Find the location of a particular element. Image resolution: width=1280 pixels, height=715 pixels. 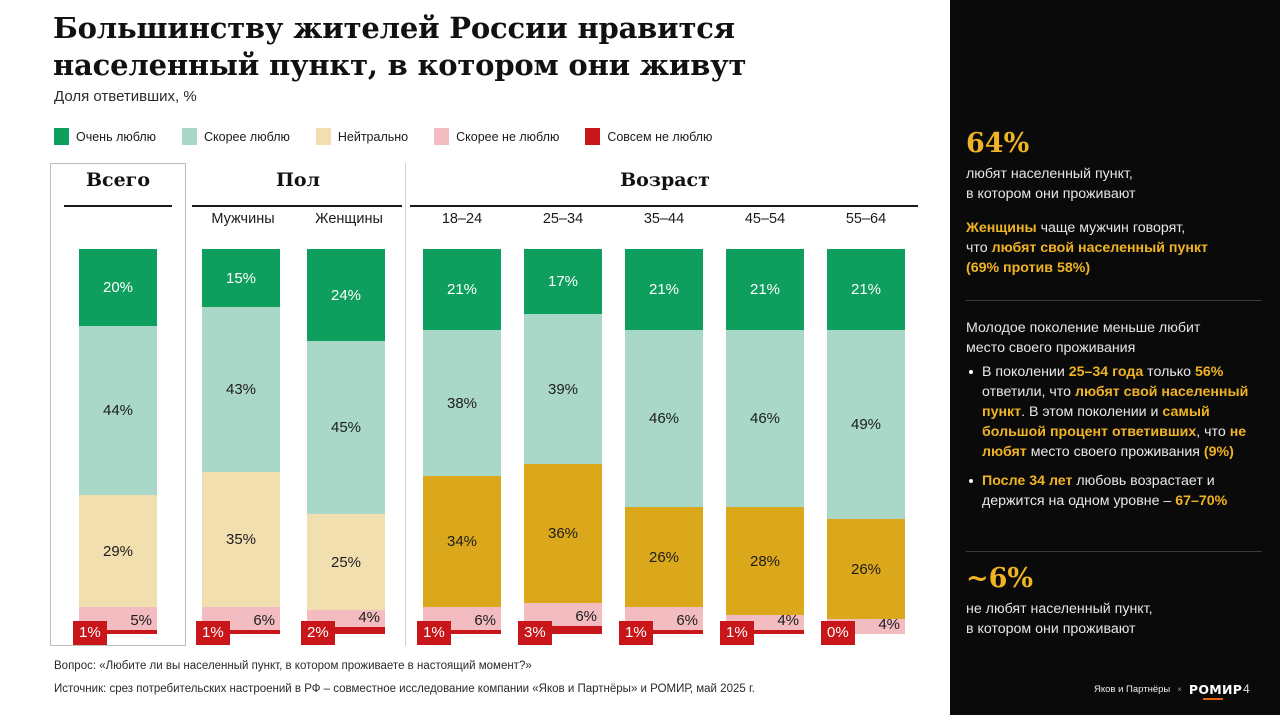

insight-gender-t2: что is located at coordinates (979, 248).